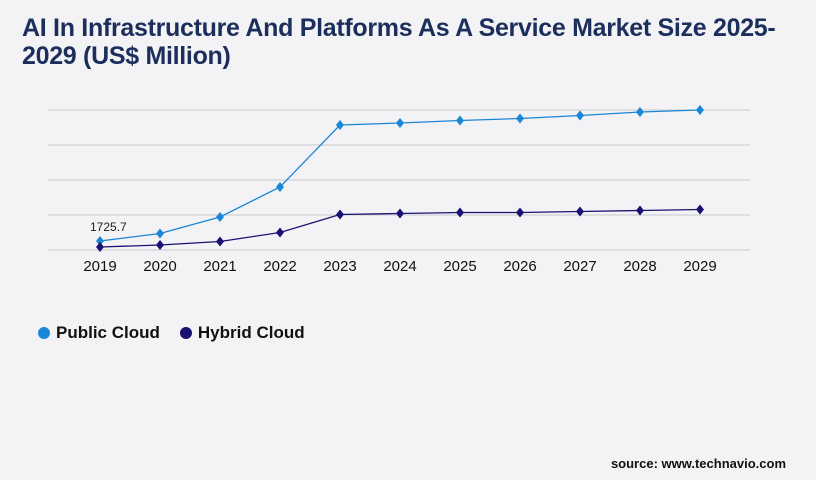  Describe the element at coordinates (279, 266) in the screenshot. I see `x-tick-label: 2022` at that location.